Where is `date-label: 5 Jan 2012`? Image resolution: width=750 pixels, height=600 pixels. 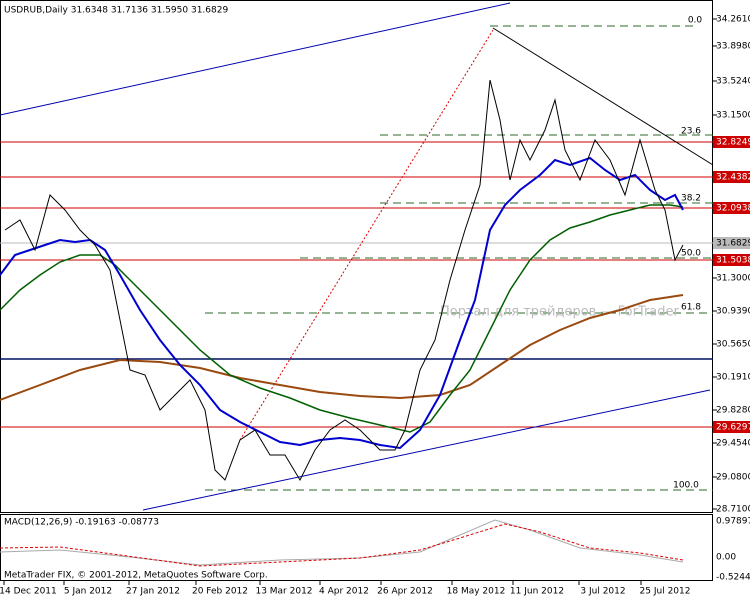
date-label: 5 Jan 2012 is located at coordinates (88, 592).